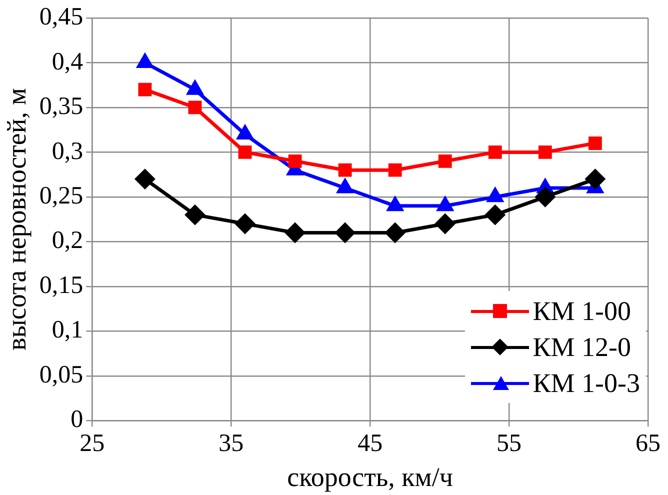  I want to click on y-tick-label: 0,3, so click(68, 151).